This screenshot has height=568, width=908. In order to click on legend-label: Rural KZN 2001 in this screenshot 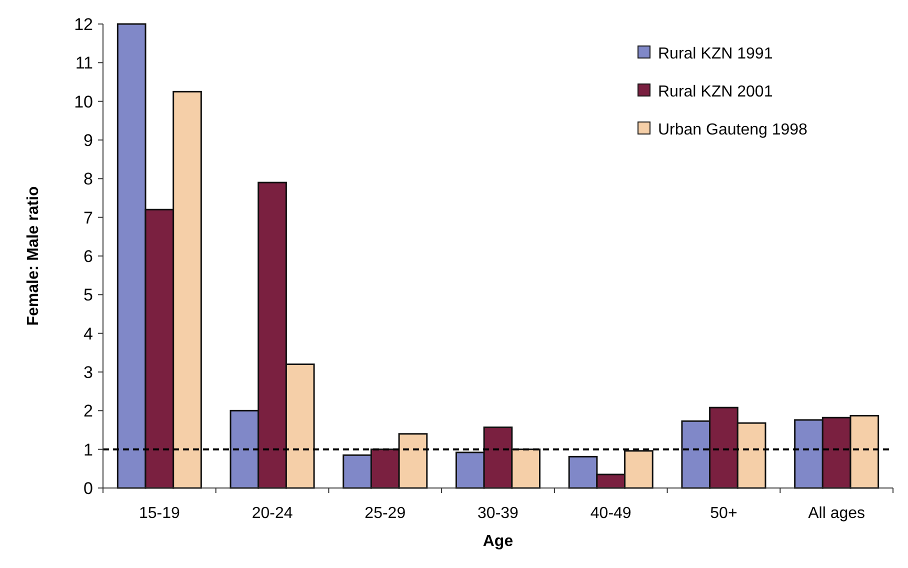, I will do `click(715, 92)`.